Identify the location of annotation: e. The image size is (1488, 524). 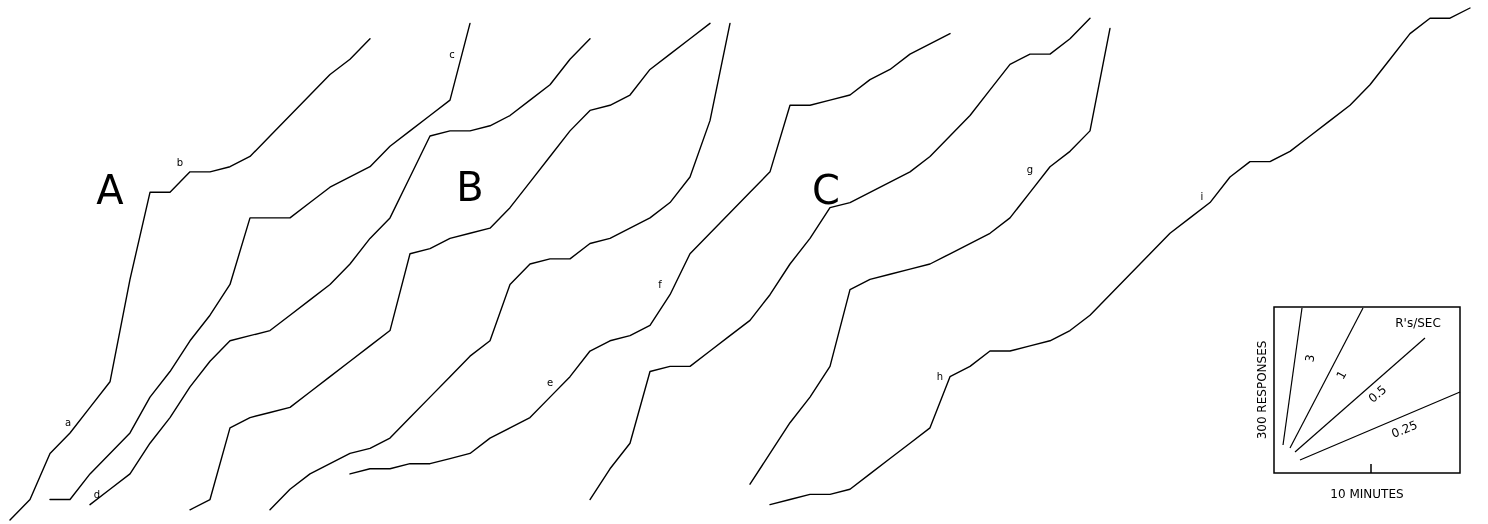
(550, 382).